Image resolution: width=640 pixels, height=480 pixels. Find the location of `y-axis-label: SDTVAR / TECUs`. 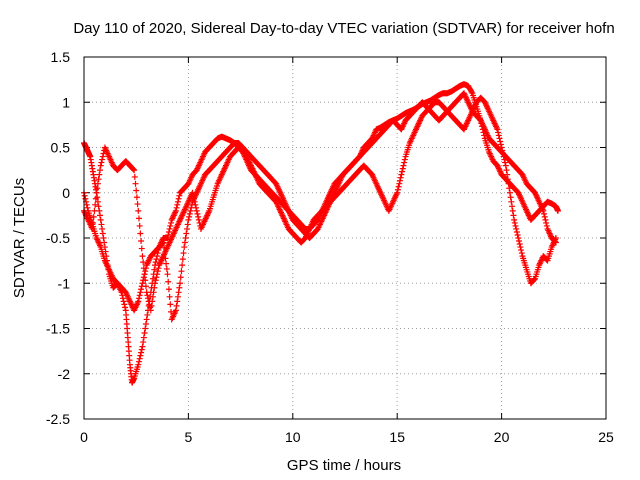

y-axis-label: SDTVAR / TECUs is located at coordinates (19, 238).